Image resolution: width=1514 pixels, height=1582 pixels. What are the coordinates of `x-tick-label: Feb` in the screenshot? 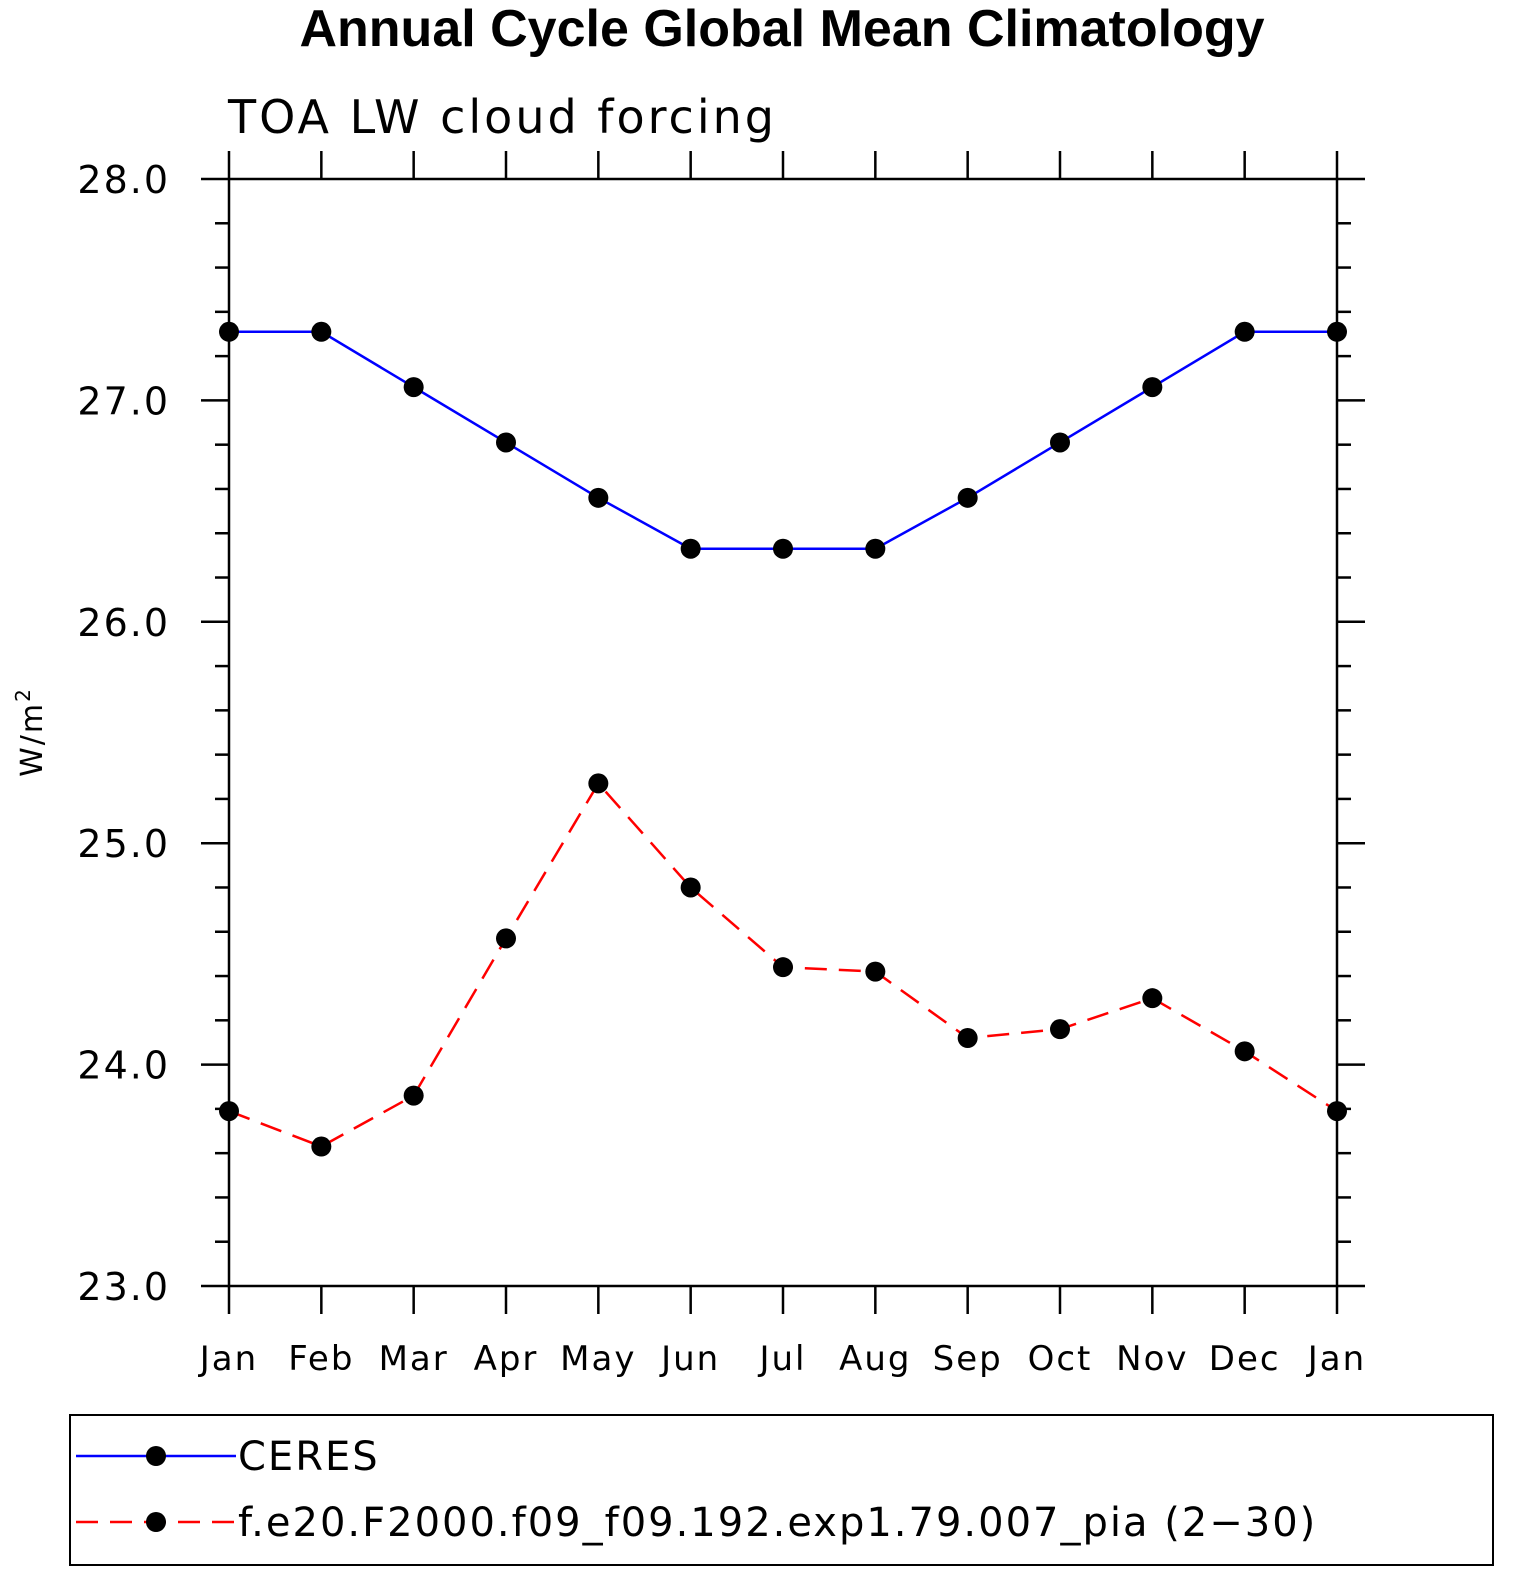 It's located at (321, 1359).